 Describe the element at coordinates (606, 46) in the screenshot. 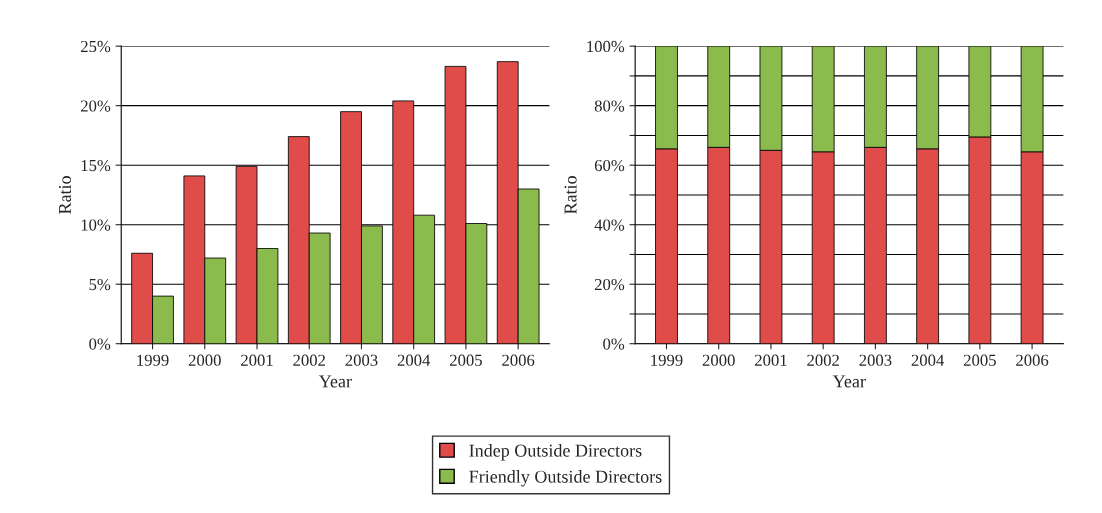

I see `y-tick-label: 100%` at that location.